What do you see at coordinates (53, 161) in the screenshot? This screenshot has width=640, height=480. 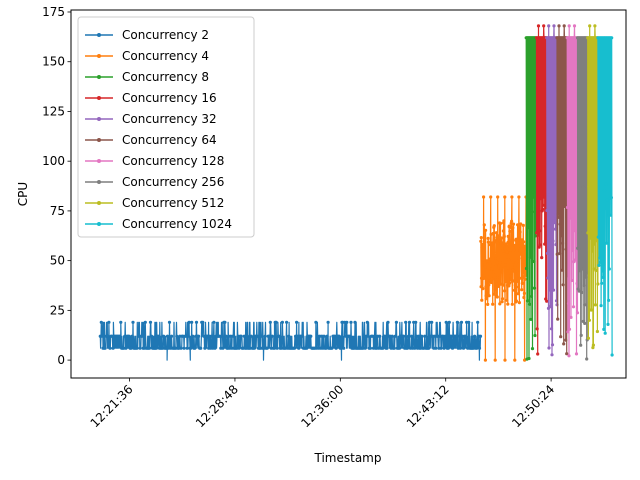 I see `y-tick-label: 100` at bounding box center [53, 161].